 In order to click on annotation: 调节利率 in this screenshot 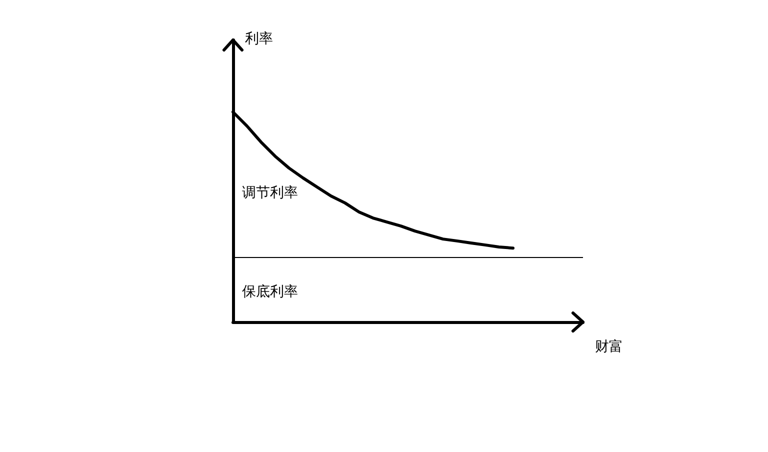, I will do `click(270, 193)`.